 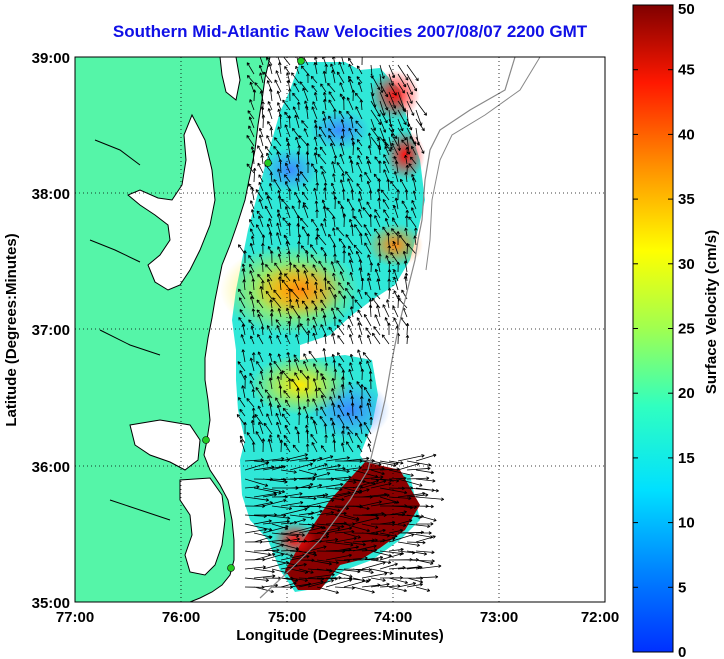 I want to click on colorbar-tick-label: 25, so click(x=686, y=329).